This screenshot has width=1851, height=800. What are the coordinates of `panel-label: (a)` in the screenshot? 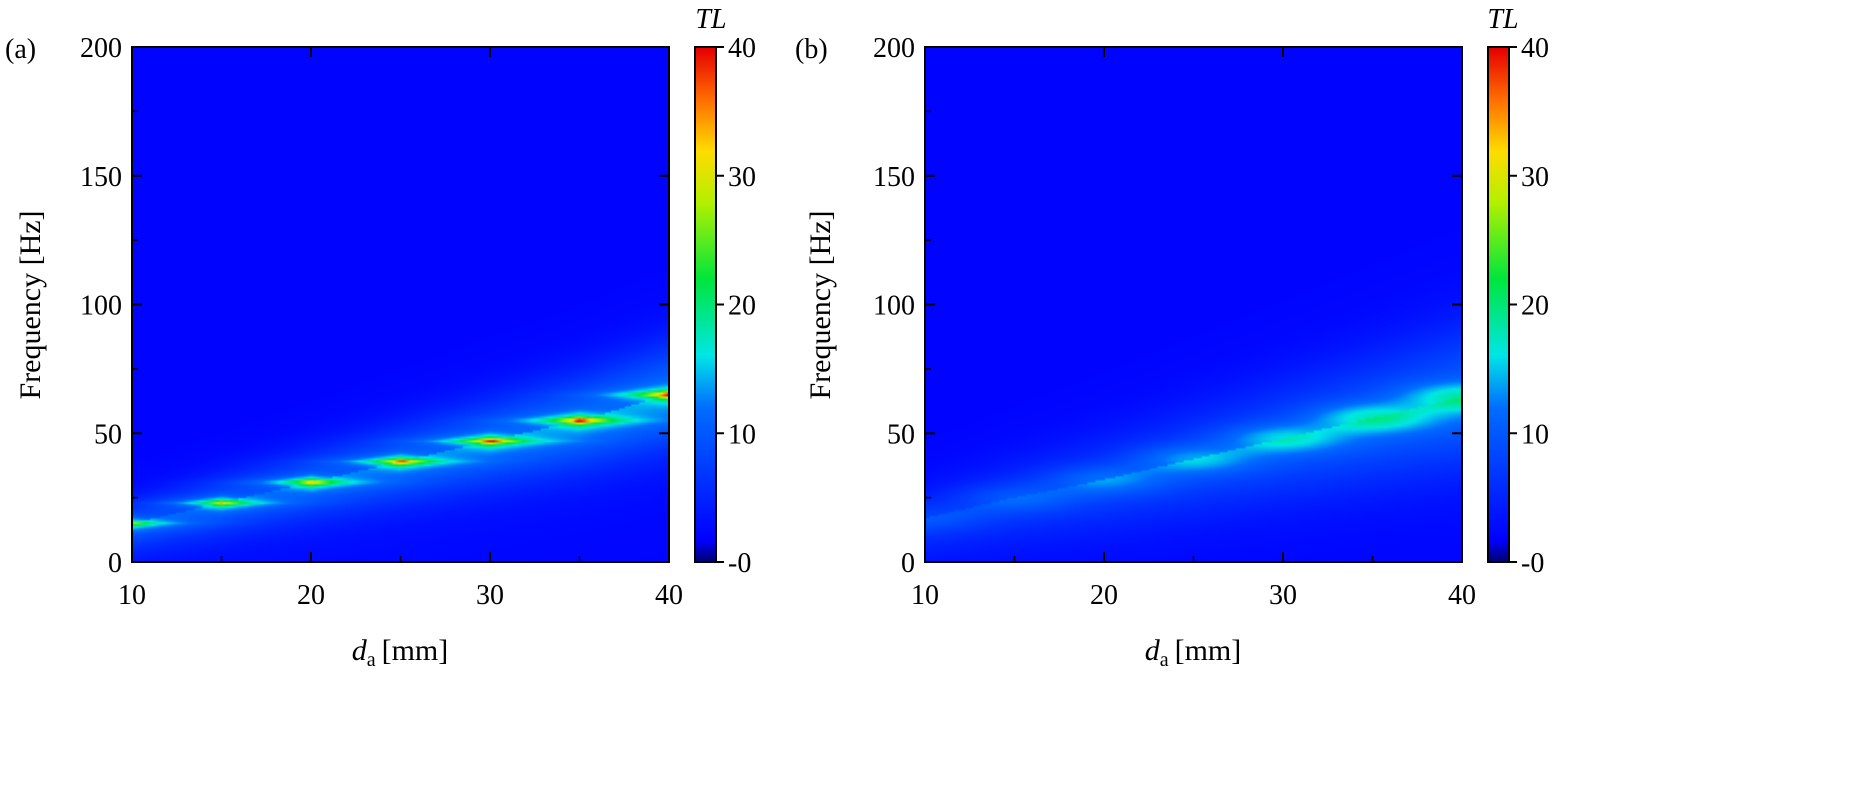 It's located at (20, 49).